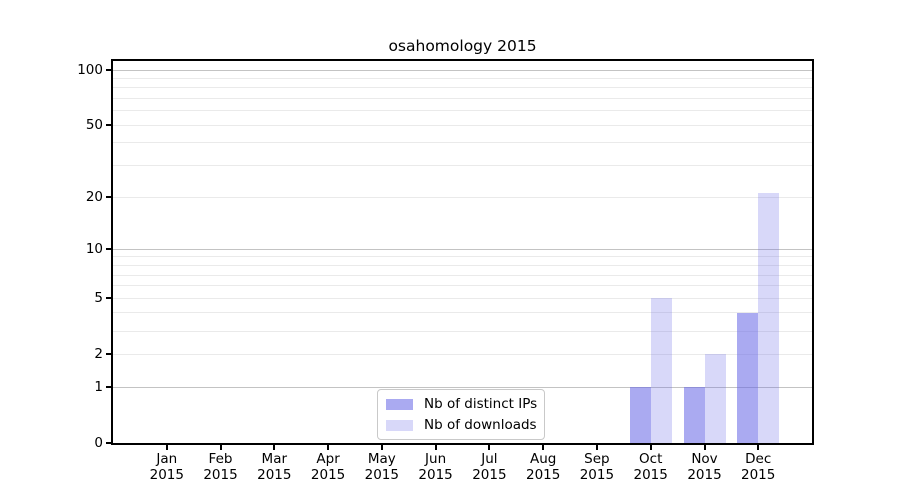 The width and height of the screenshot is (900, 500). I want to click on y-tick-label-1: 1, so click(98, 387).